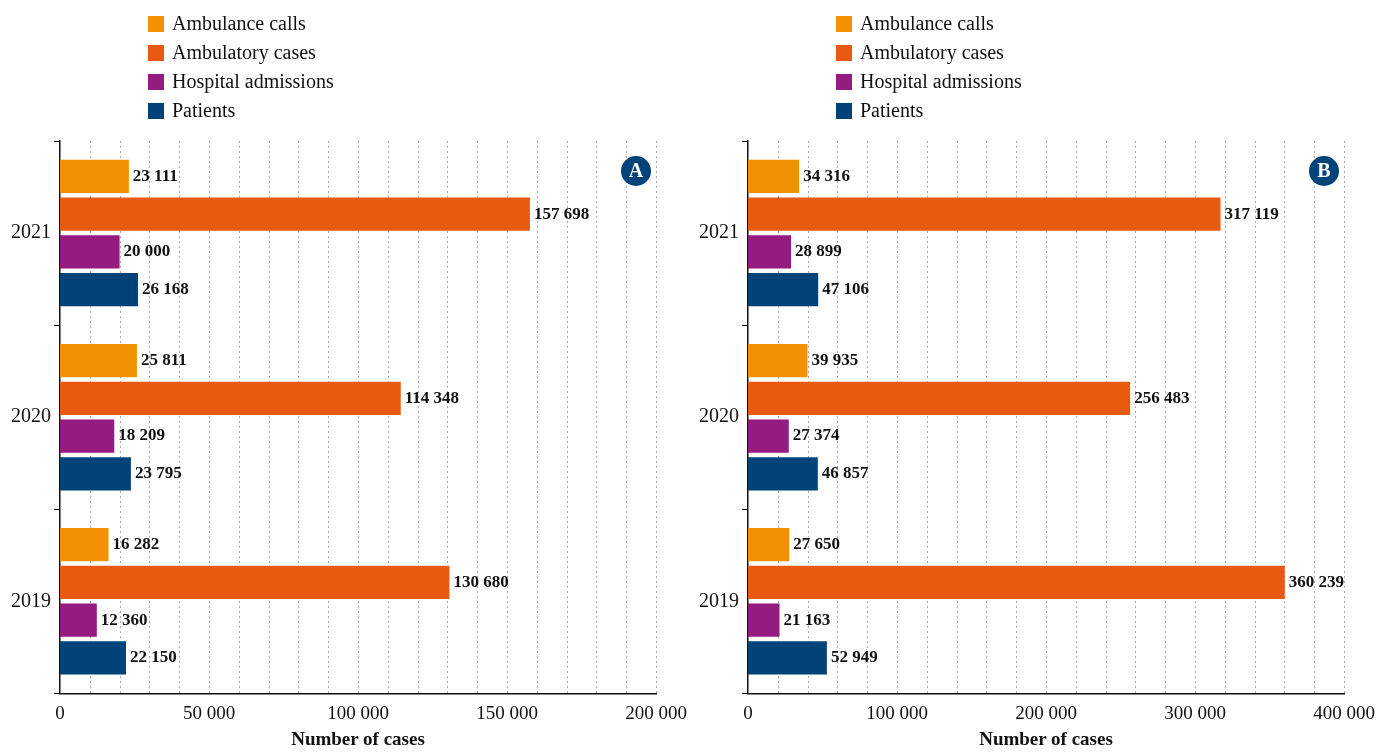 The height and width of the screenshot is (755, 1387). Describe the element at coordinates (816, 544) in the screenshot. I see `data-label: 27 650` at that location.